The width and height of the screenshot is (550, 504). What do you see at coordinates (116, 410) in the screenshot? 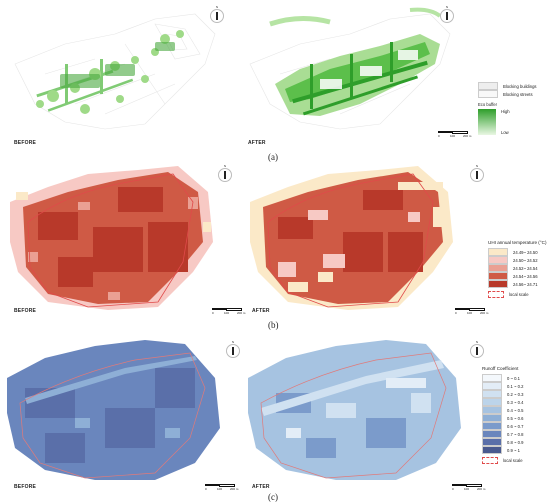
I see `map-runoff-before` at bounding box center [116, 410].